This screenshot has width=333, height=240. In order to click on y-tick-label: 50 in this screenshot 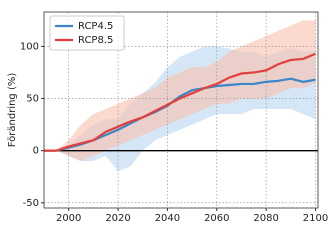, I will do `click(32, 99)`.